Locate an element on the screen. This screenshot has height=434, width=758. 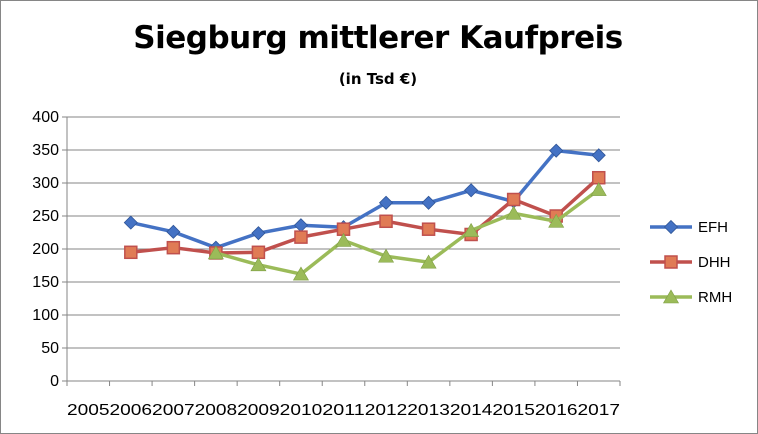
x-tick-label: 2015 is located at coordinates (513, 410).